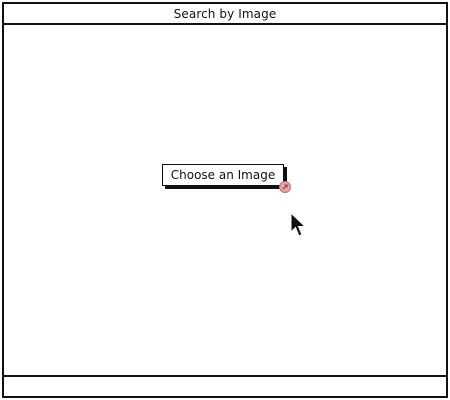 The image size is (450, 400). I want to click on choose-image-button: Choose an Image, so click(226, 178).